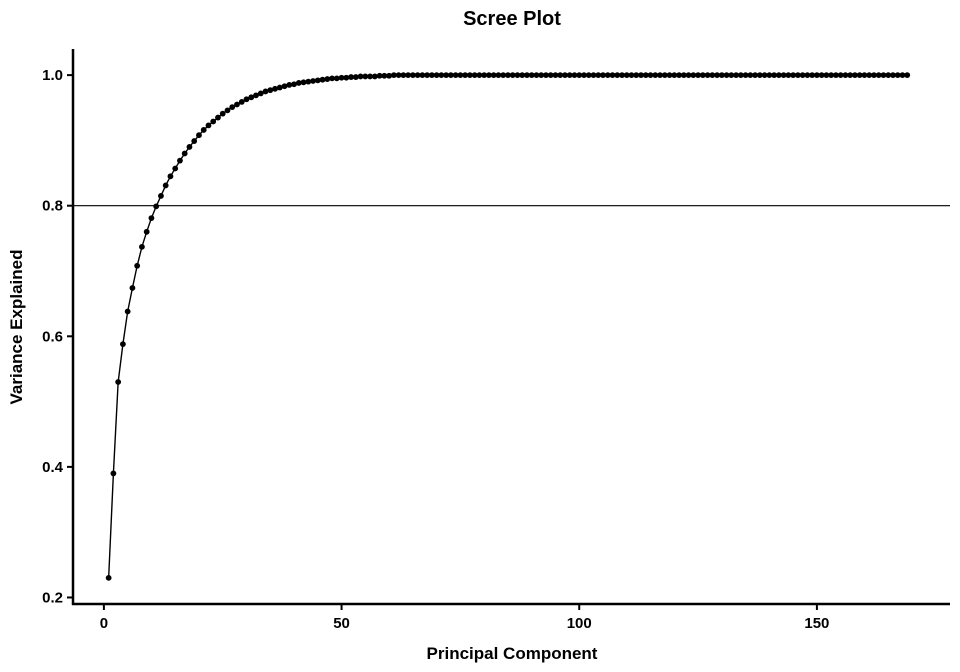  Describe the element at coordinates (52, 336) in the screenshot. I see `y-tick-label: 0.6` at that location.